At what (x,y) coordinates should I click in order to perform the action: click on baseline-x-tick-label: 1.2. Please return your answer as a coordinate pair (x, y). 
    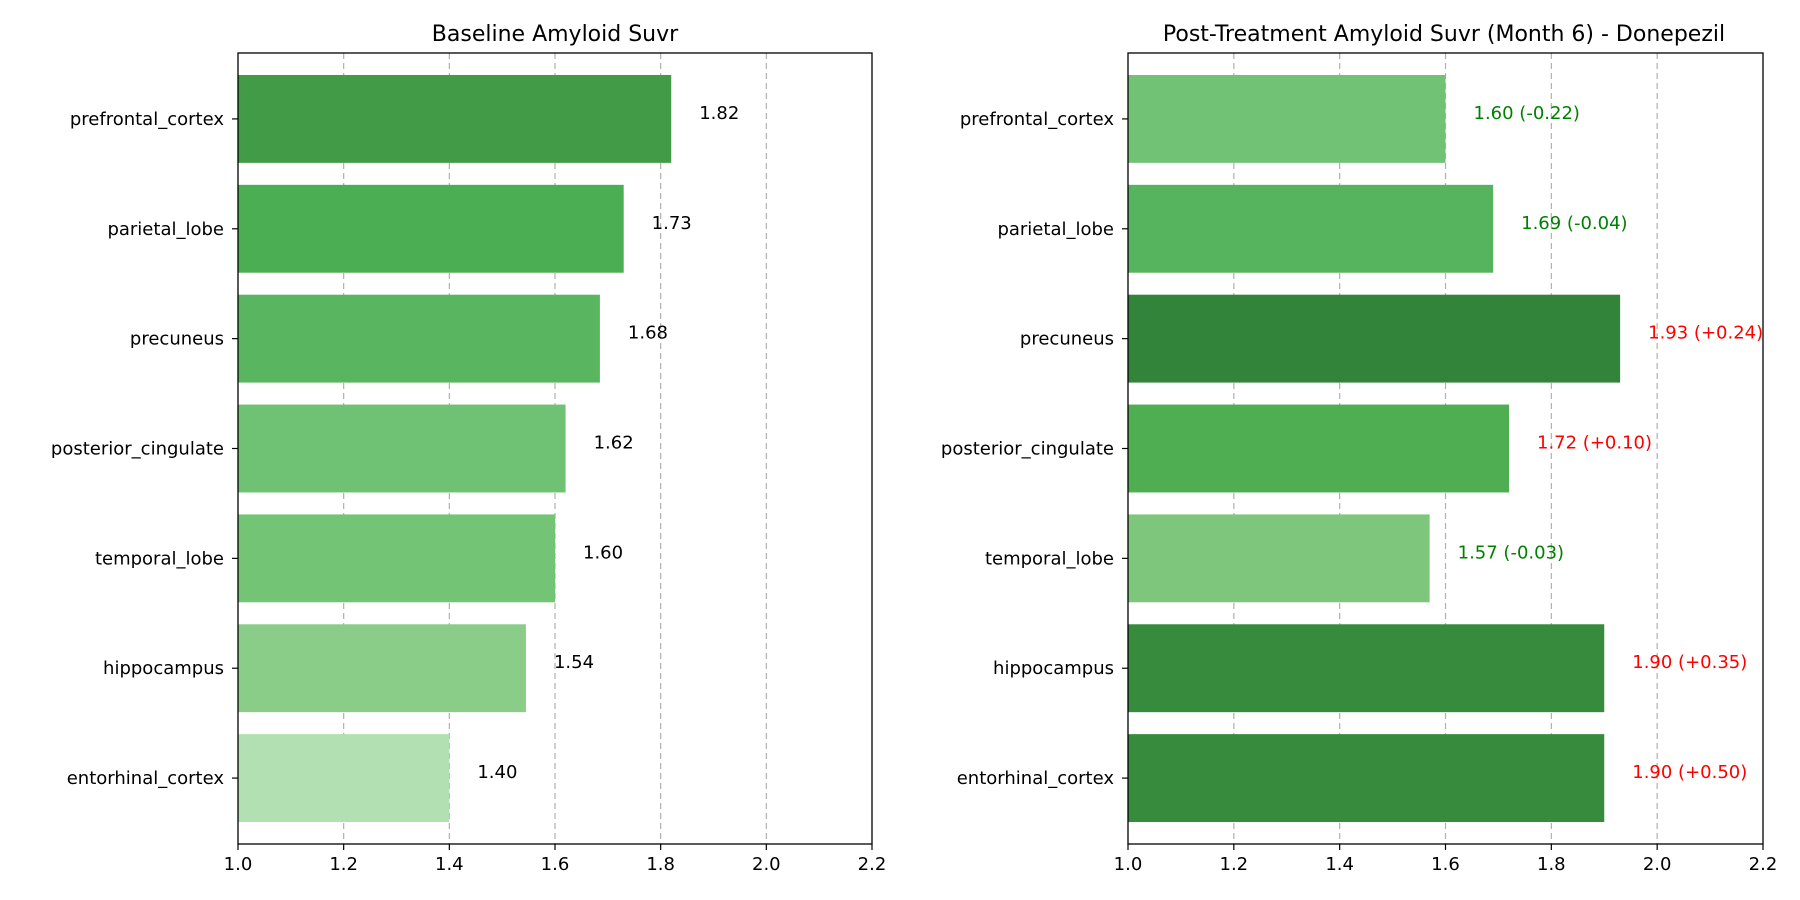
    Looking at the image, I should click on (343, 864).